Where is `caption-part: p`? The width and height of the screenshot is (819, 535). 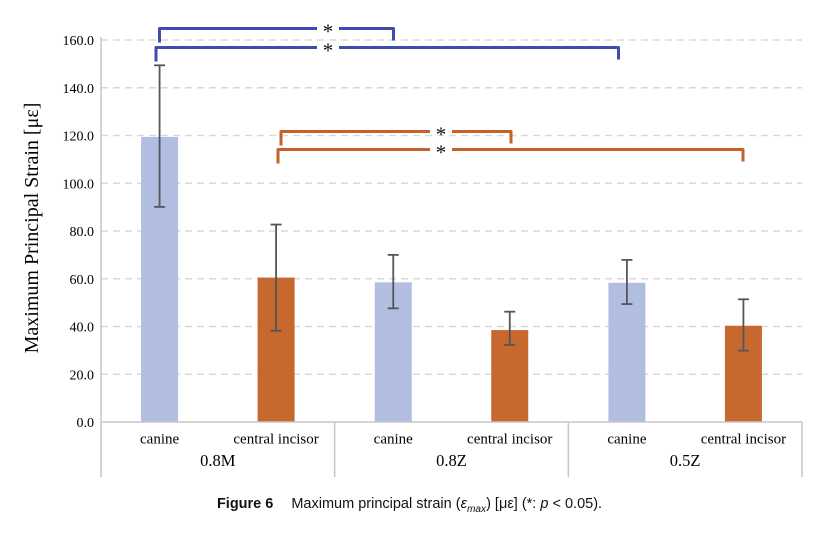
caption-part: p is located at coordinates (544, 504).